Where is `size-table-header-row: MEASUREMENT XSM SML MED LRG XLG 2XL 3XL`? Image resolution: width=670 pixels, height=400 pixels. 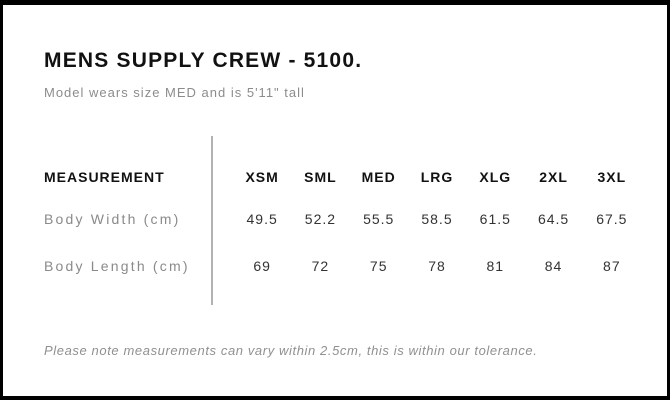
size-table-header-row: MEASUREMENT XSM SML MED LRG XLG 2XL 3XL is located at coordinates (342, 177).